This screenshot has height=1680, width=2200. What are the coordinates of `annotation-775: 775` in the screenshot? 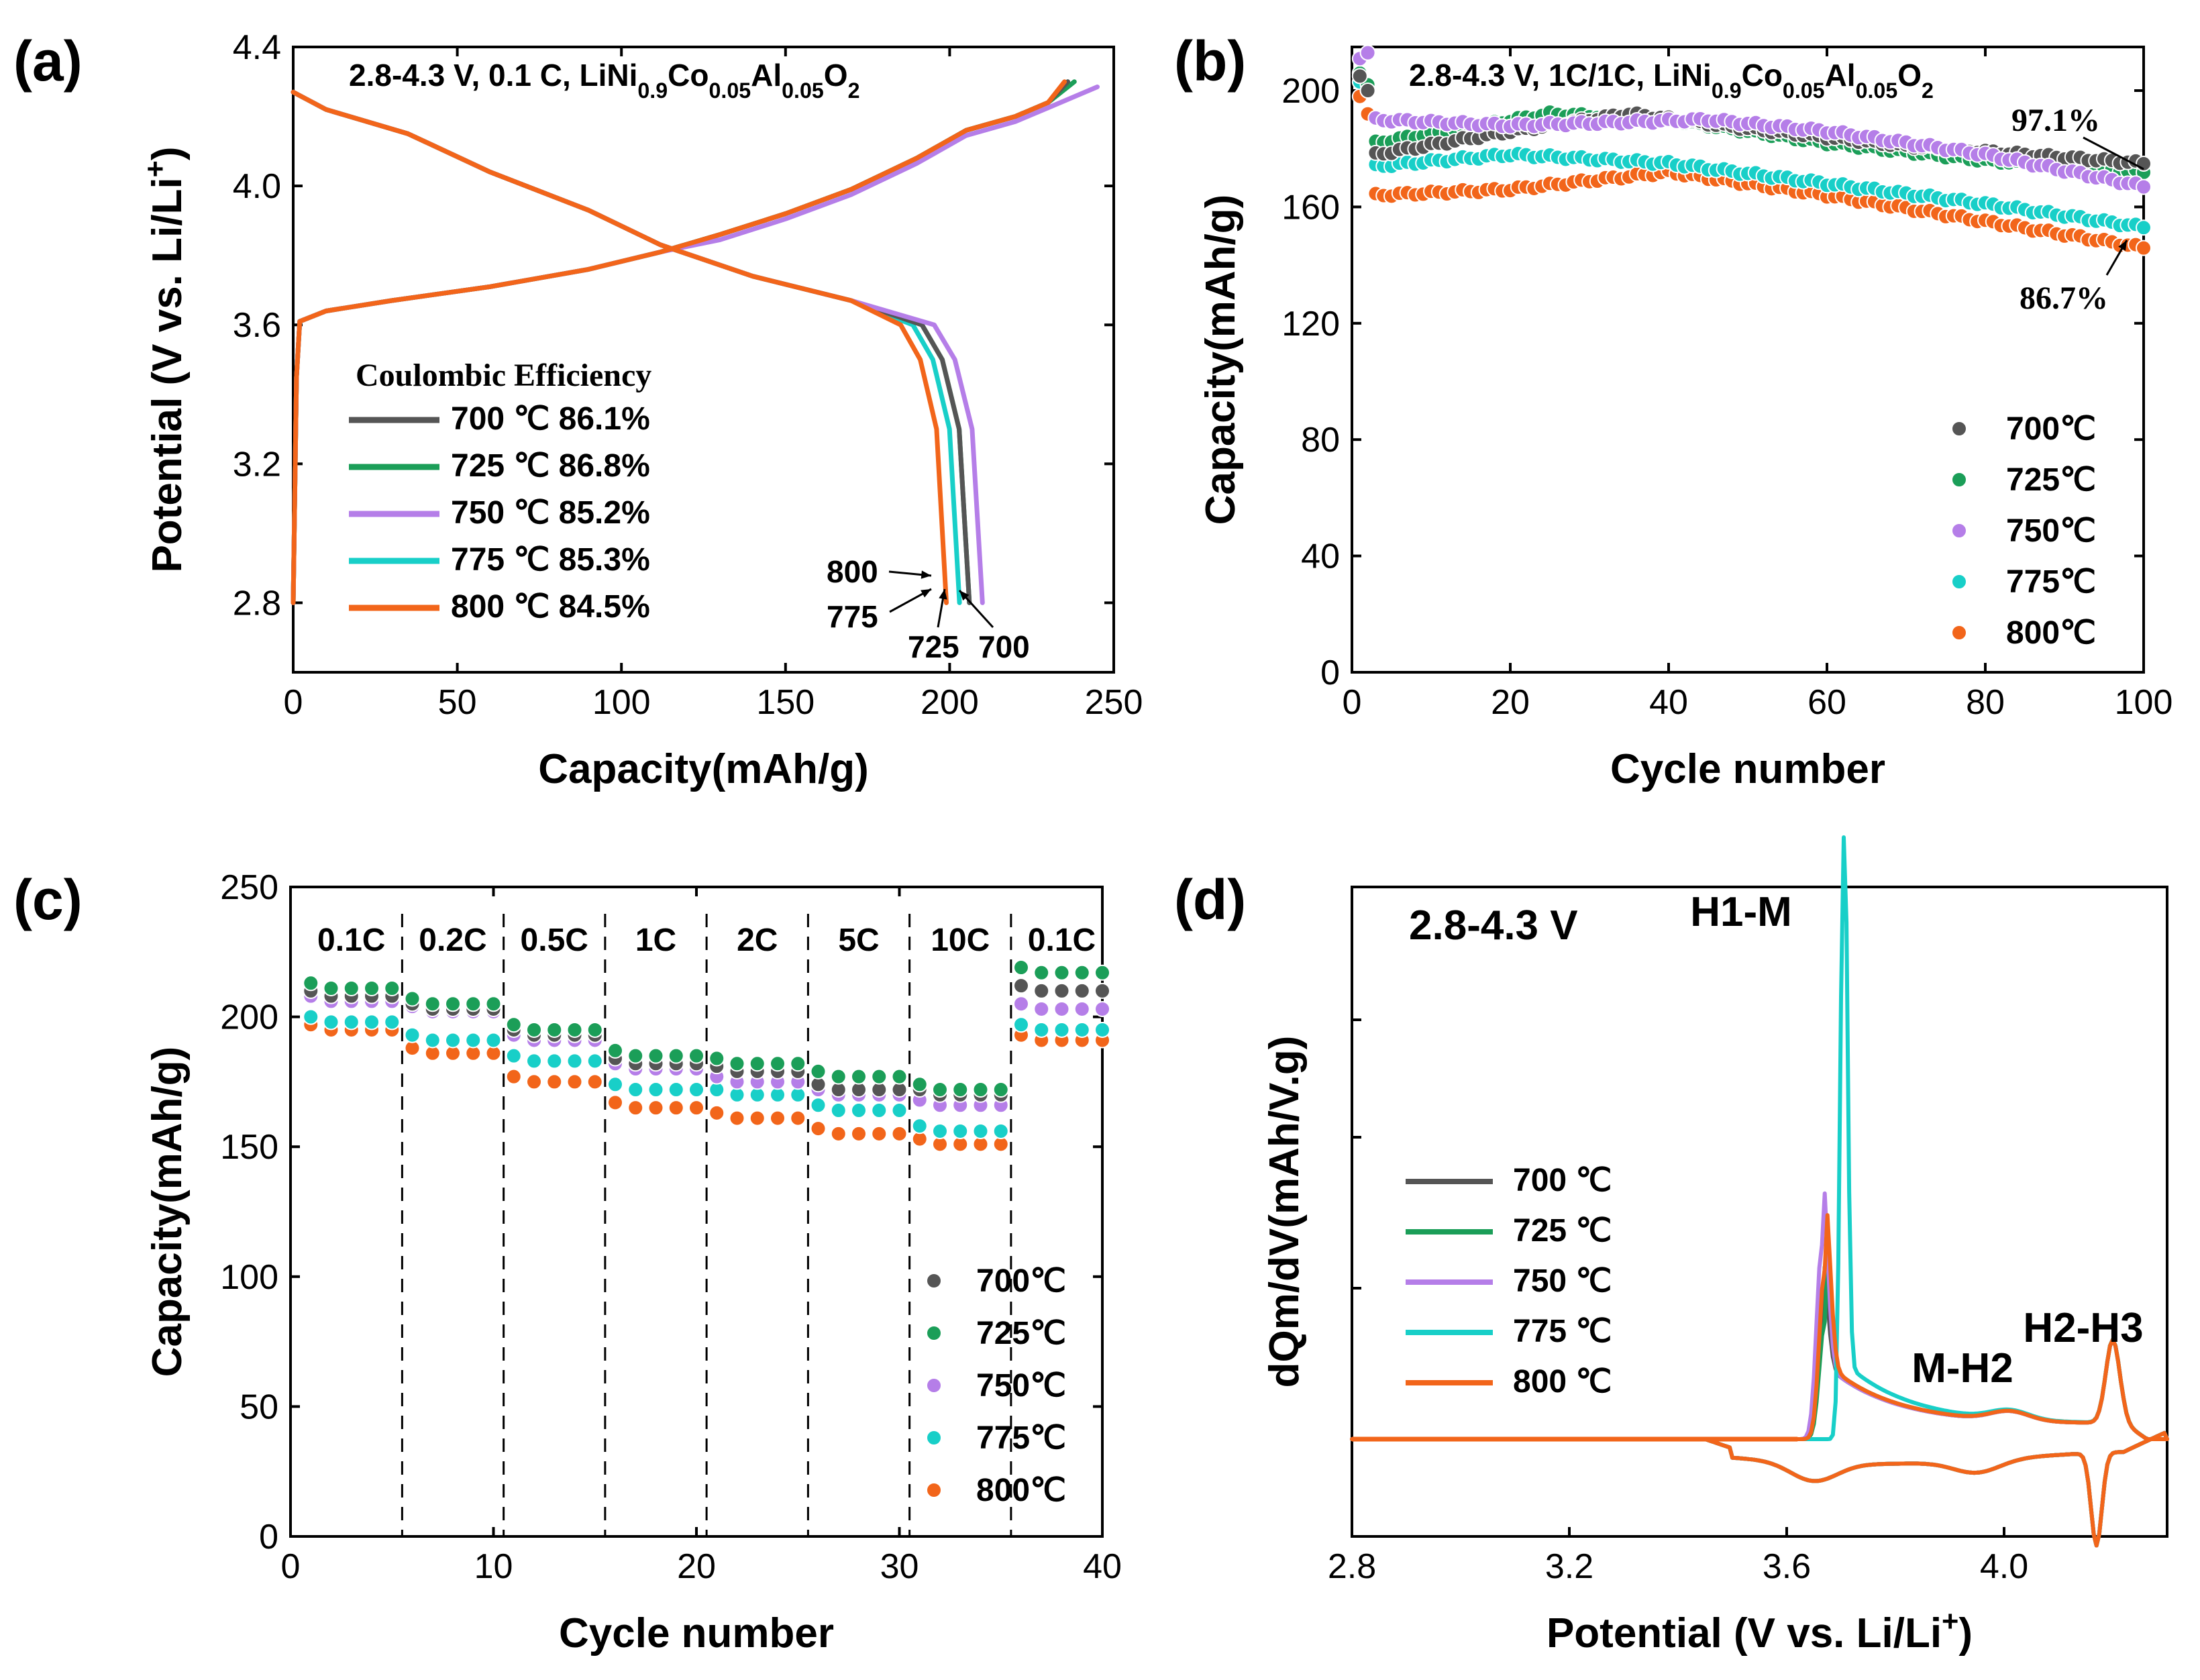 It's located at (852, 617).